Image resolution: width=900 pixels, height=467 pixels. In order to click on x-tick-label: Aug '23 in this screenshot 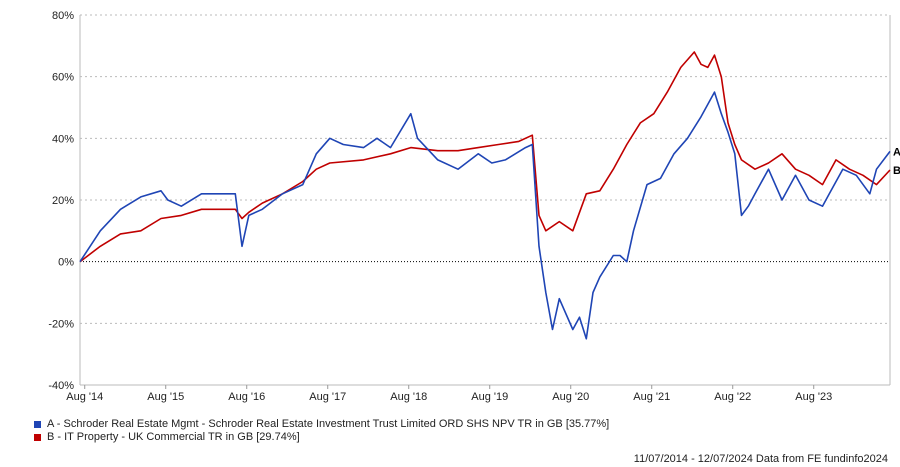, I will do `click(813, 397)`.